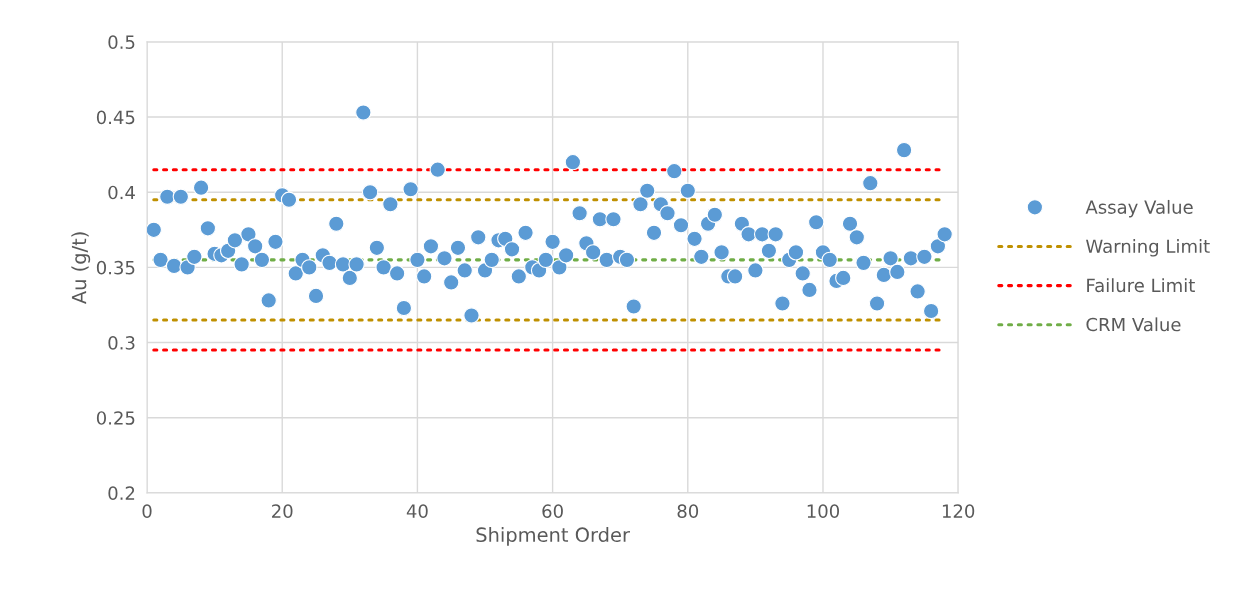 The image size is (1246, 607). What do you see at coordinates (417, 511) in the screenshot?
I see `x-tick-label: 40` at bounding box center [417, 511].